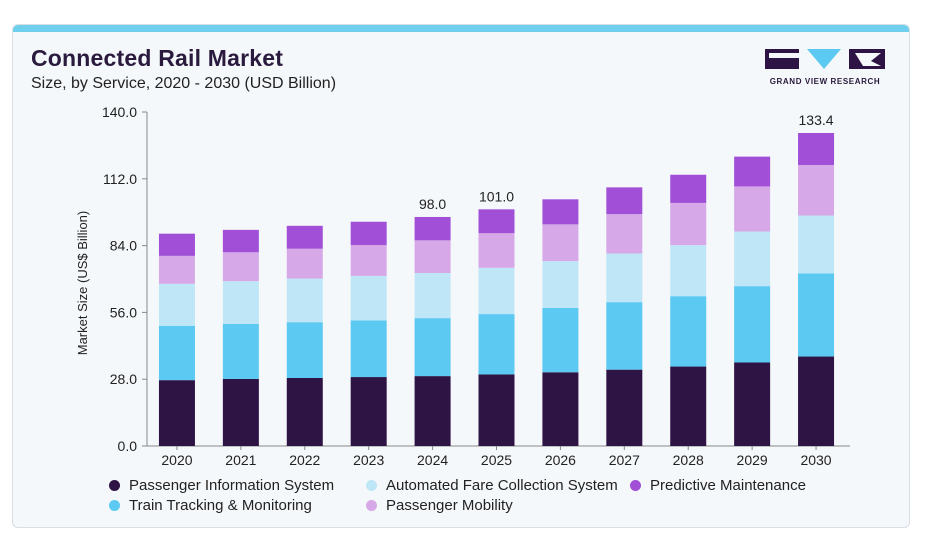  I want to click on bar-segment-passenger-mobility-2030, so click(816, 190).